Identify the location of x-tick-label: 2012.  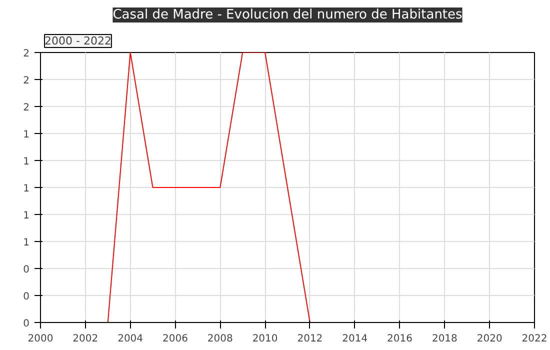
(310, 339).